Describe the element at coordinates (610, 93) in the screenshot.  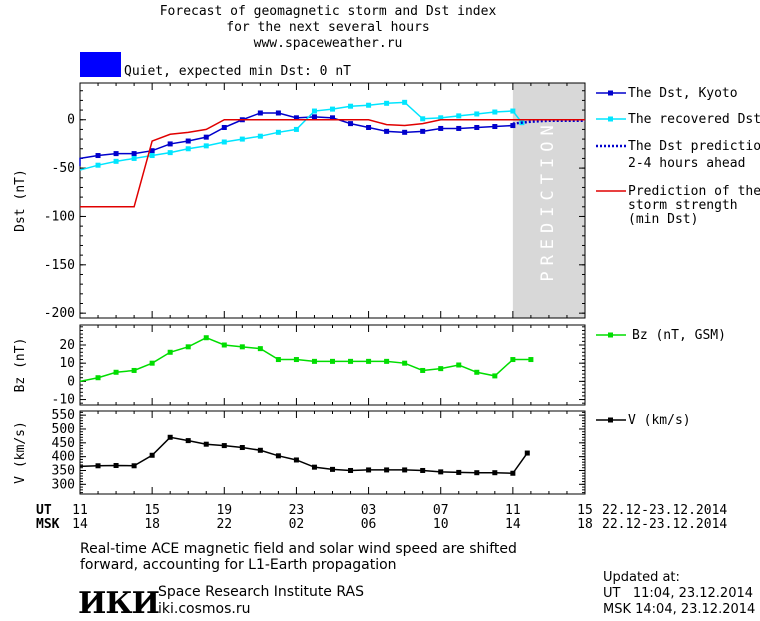
I see `legend-dst-kyoto-marker-marker` at that location.